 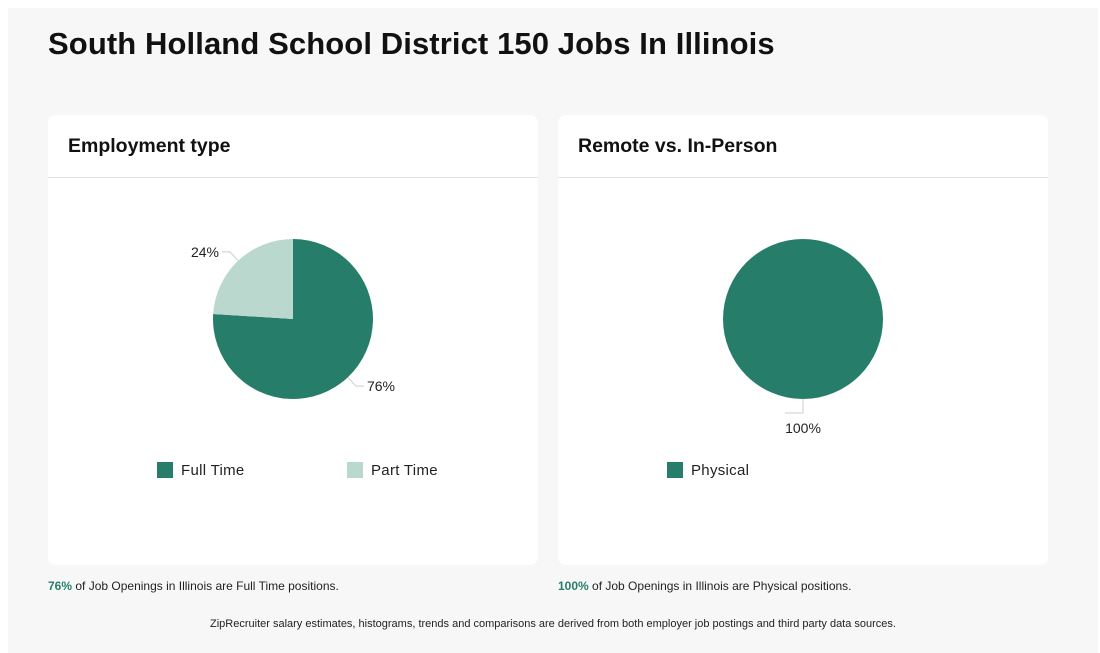 I want to click on card-title: Remote vs. In-Person, so click(x=678, y=146).